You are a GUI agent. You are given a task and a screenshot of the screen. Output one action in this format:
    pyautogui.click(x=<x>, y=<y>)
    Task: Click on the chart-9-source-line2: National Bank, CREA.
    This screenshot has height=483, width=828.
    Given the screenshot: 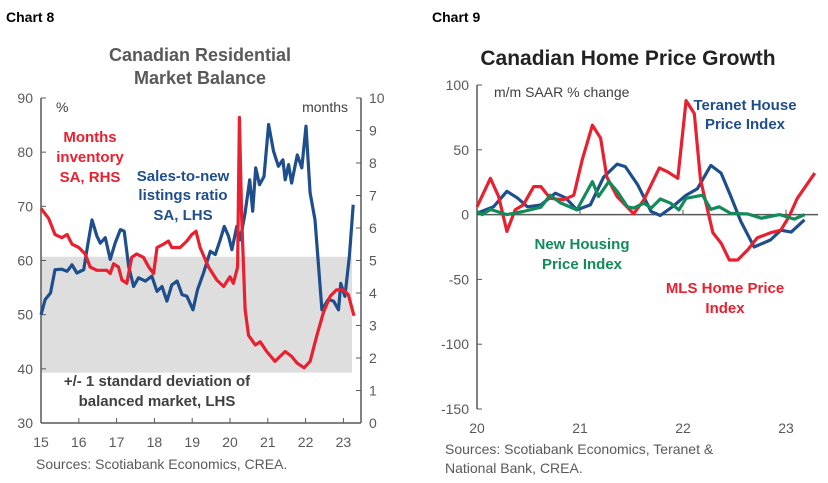 What is the action you would take?
    pyautogui.click(x=514, y=468)
    